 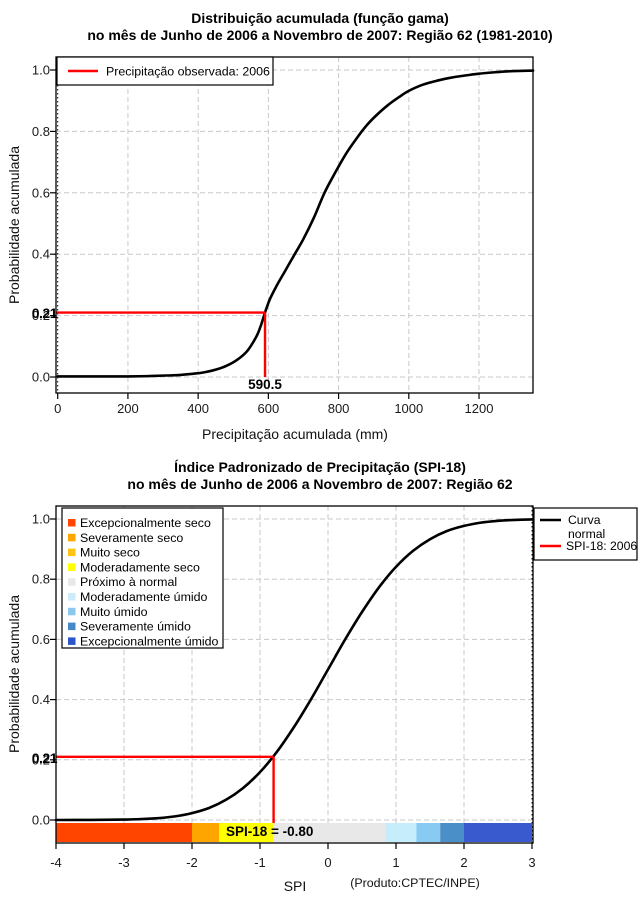 I want to click on chart1-probability-annotation: 0.21, so click(x=44, y=313).